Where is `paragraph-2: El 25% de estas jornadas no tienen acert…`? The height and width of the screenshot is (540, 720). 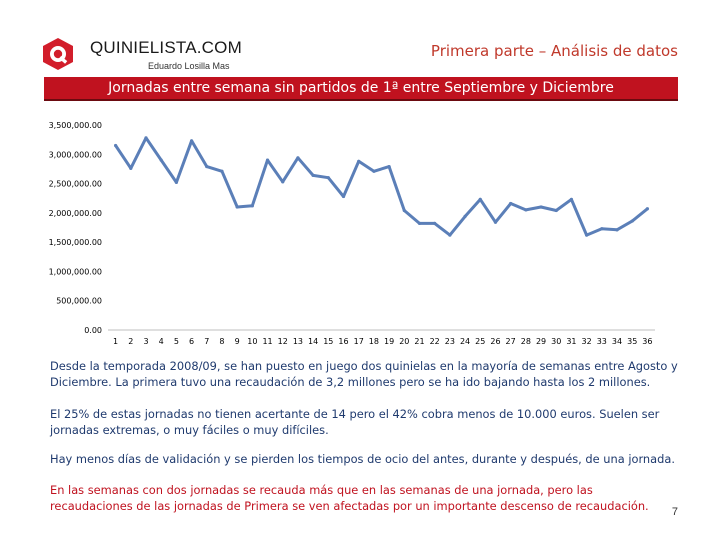 paragraph-2: El 25% de estas jornadas no tienen acert… is located at coordinates (355, 422).